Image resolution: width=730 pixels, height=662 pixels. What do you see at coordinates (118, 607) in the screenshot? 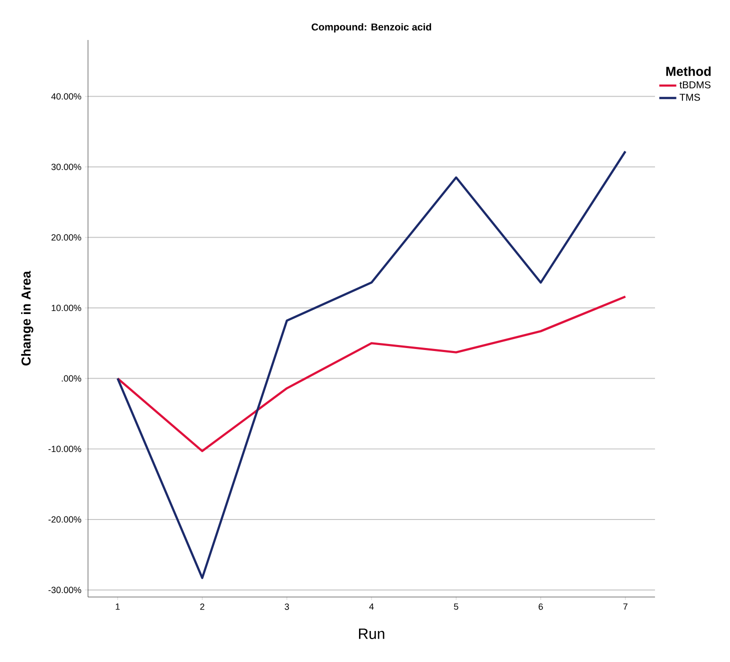
I see `x-tick-label: 1` at bounding box center [118, 607].